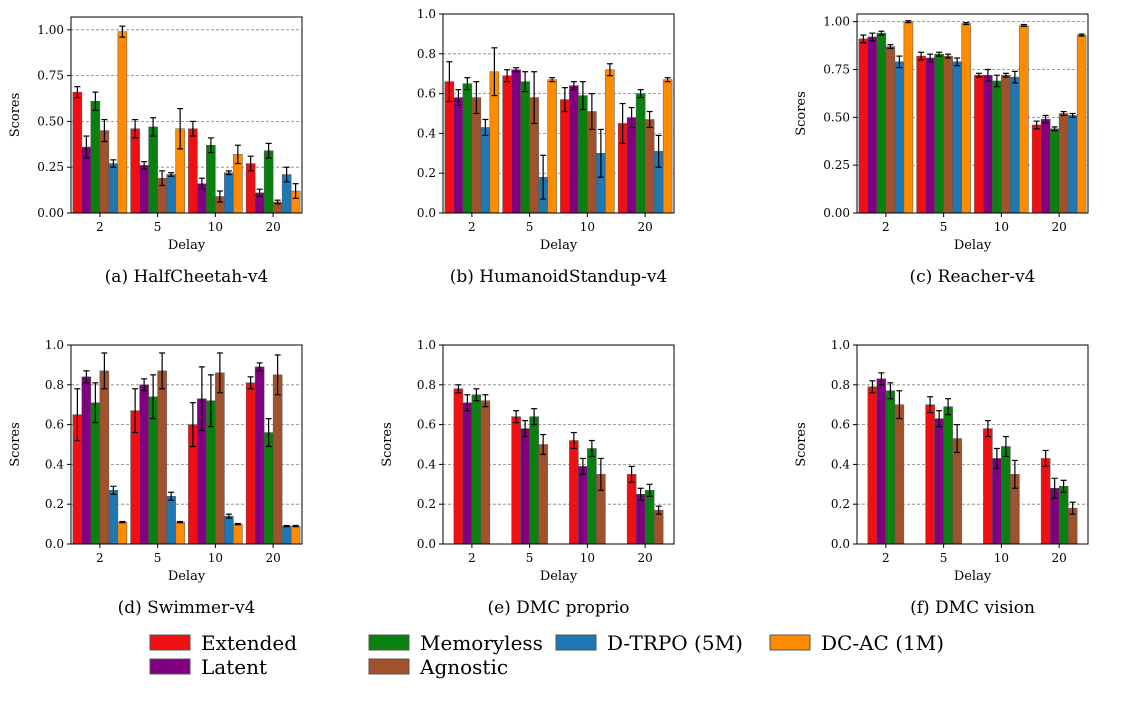 This screenshot has height=709, width=1133. I want to click on y-tick-label: 0.6, so click(426, 94).